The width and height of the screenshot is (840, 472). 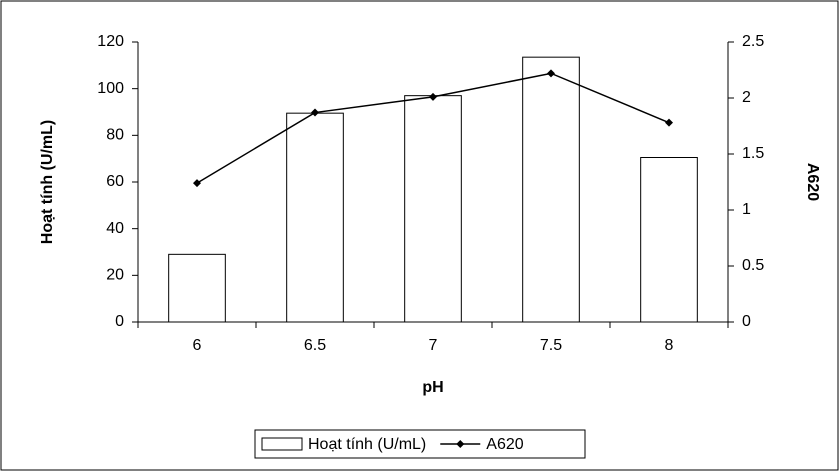 What do you see at coordinates (315, 345) in the screenshot?
I see `x-tick-label: 6.5` at bounding box center [315, 345].